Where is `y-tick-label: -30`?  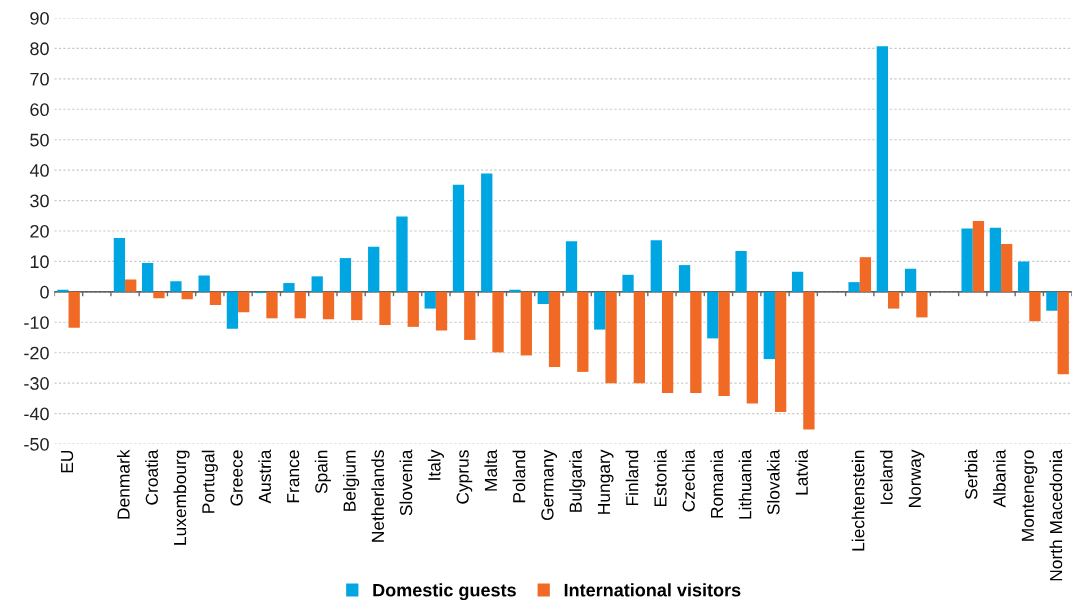 y-tick-label: -30 is located at coordinates (36, 383).